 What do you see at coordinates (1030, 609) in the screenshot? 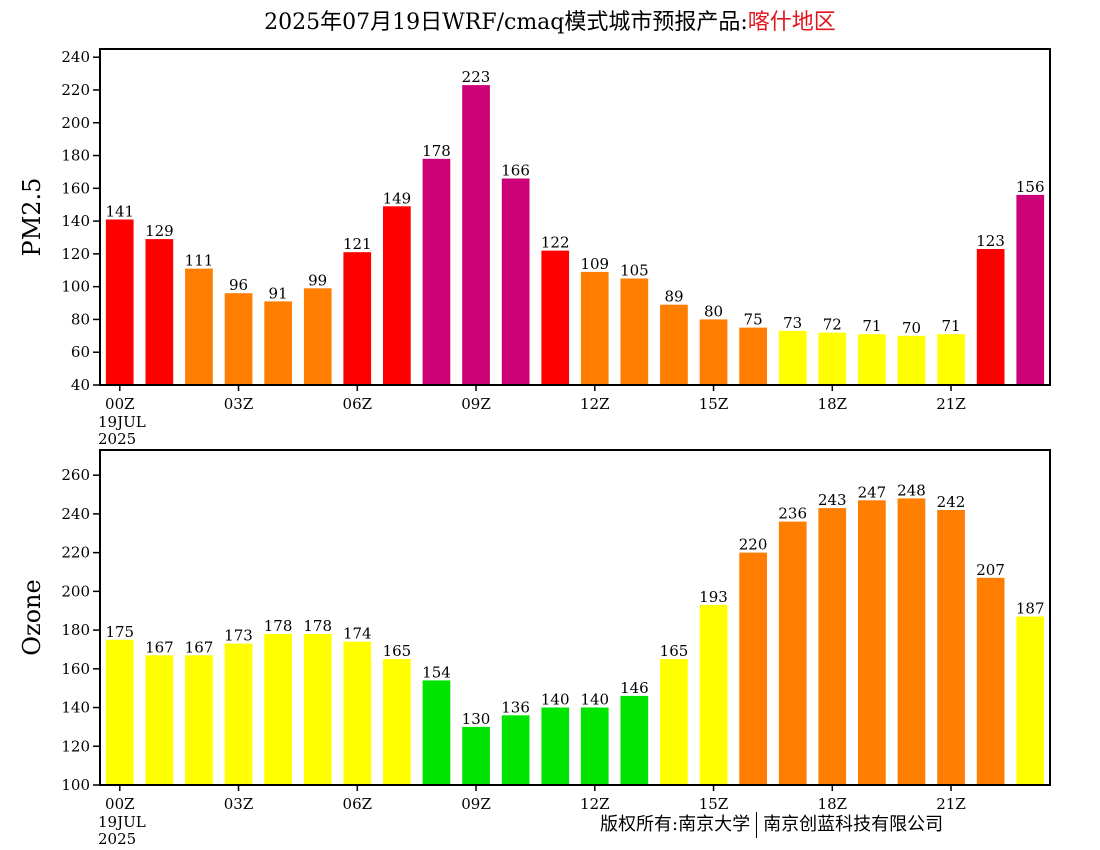
I see `ozone-value-label-23: 187` at bounding box center [1030, 609].